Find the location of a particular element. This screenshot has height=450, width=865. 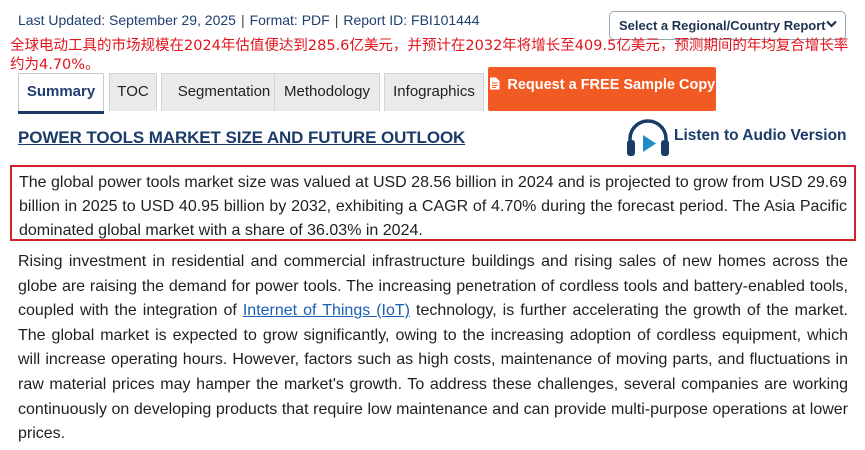

report-id: Report ID: FBI101444 is located at coordinates (411, 20).